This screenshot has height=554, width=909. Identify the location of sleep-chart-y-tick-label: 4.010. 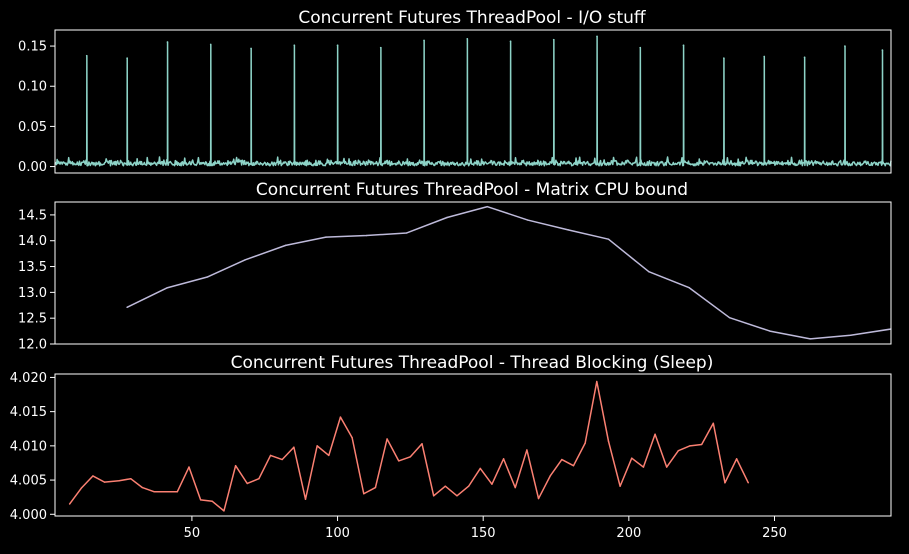
(28, 446).